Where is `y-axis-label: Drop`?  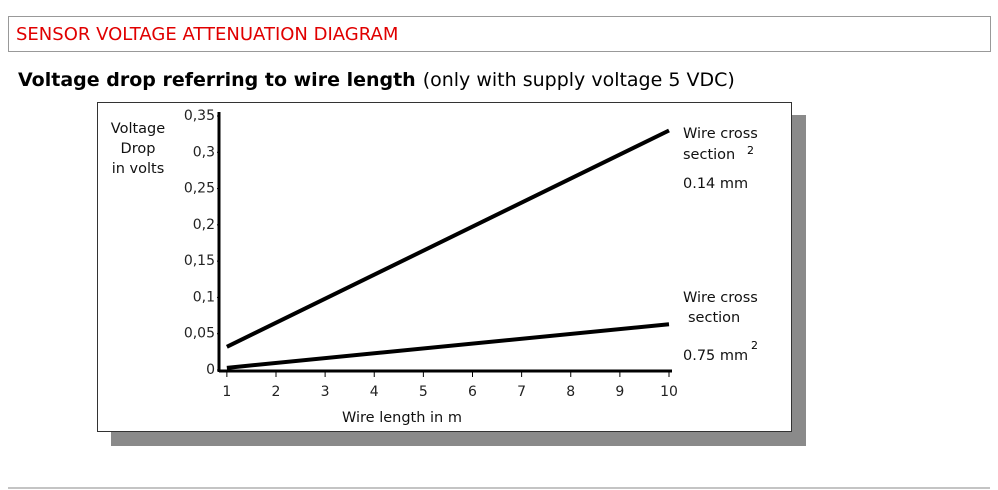 y-axis-label: Drop is located at coordinates (138, 149).